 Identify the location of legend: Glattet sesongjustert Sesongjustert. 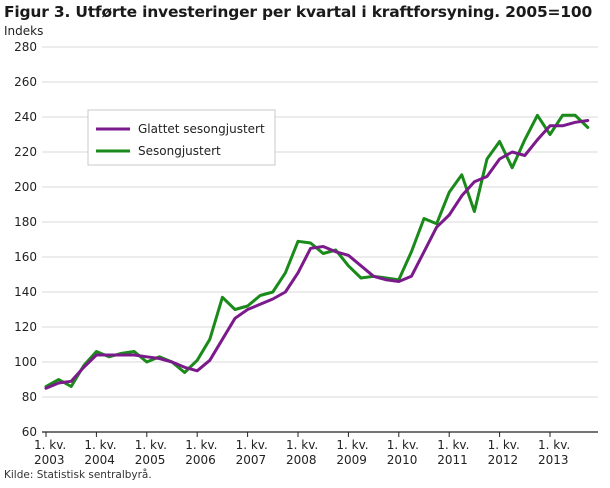
(181, 137).